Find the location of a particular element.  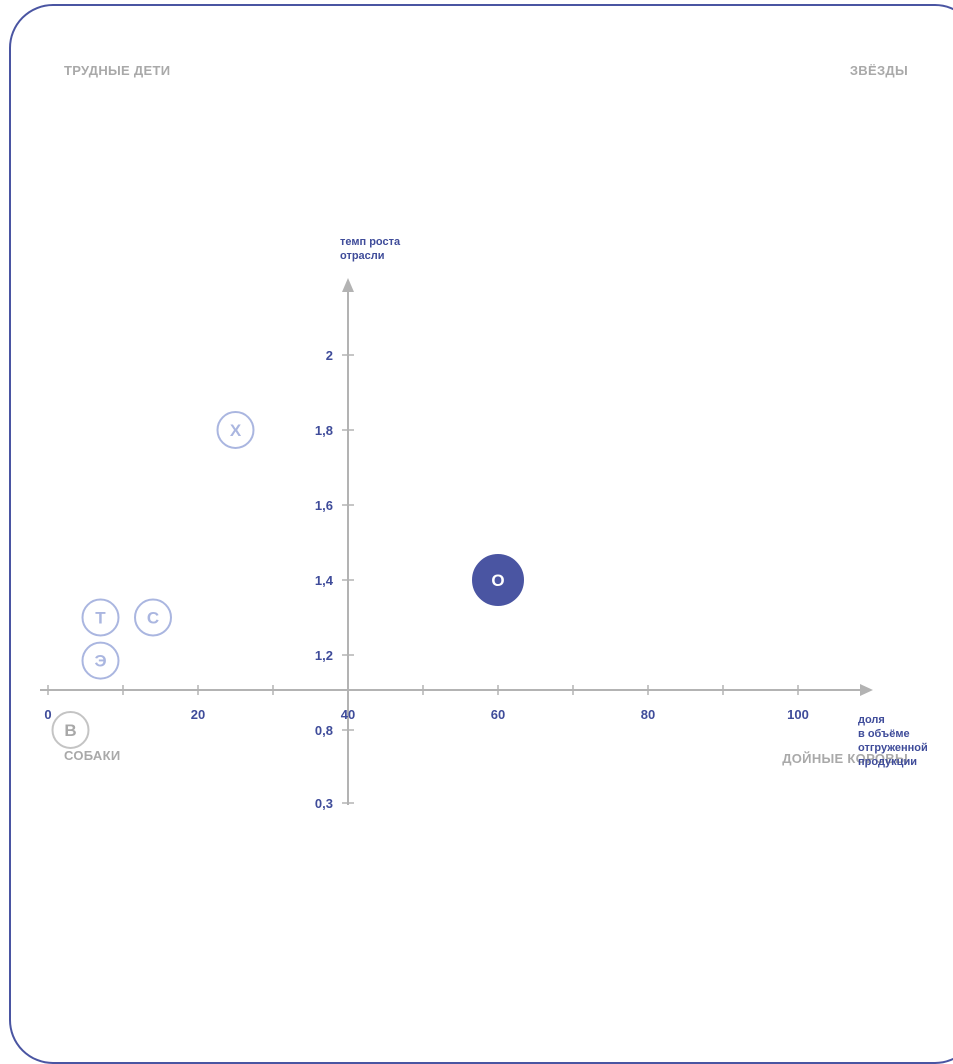

x-axis-title: продукции is located at coordinates (887, 762).